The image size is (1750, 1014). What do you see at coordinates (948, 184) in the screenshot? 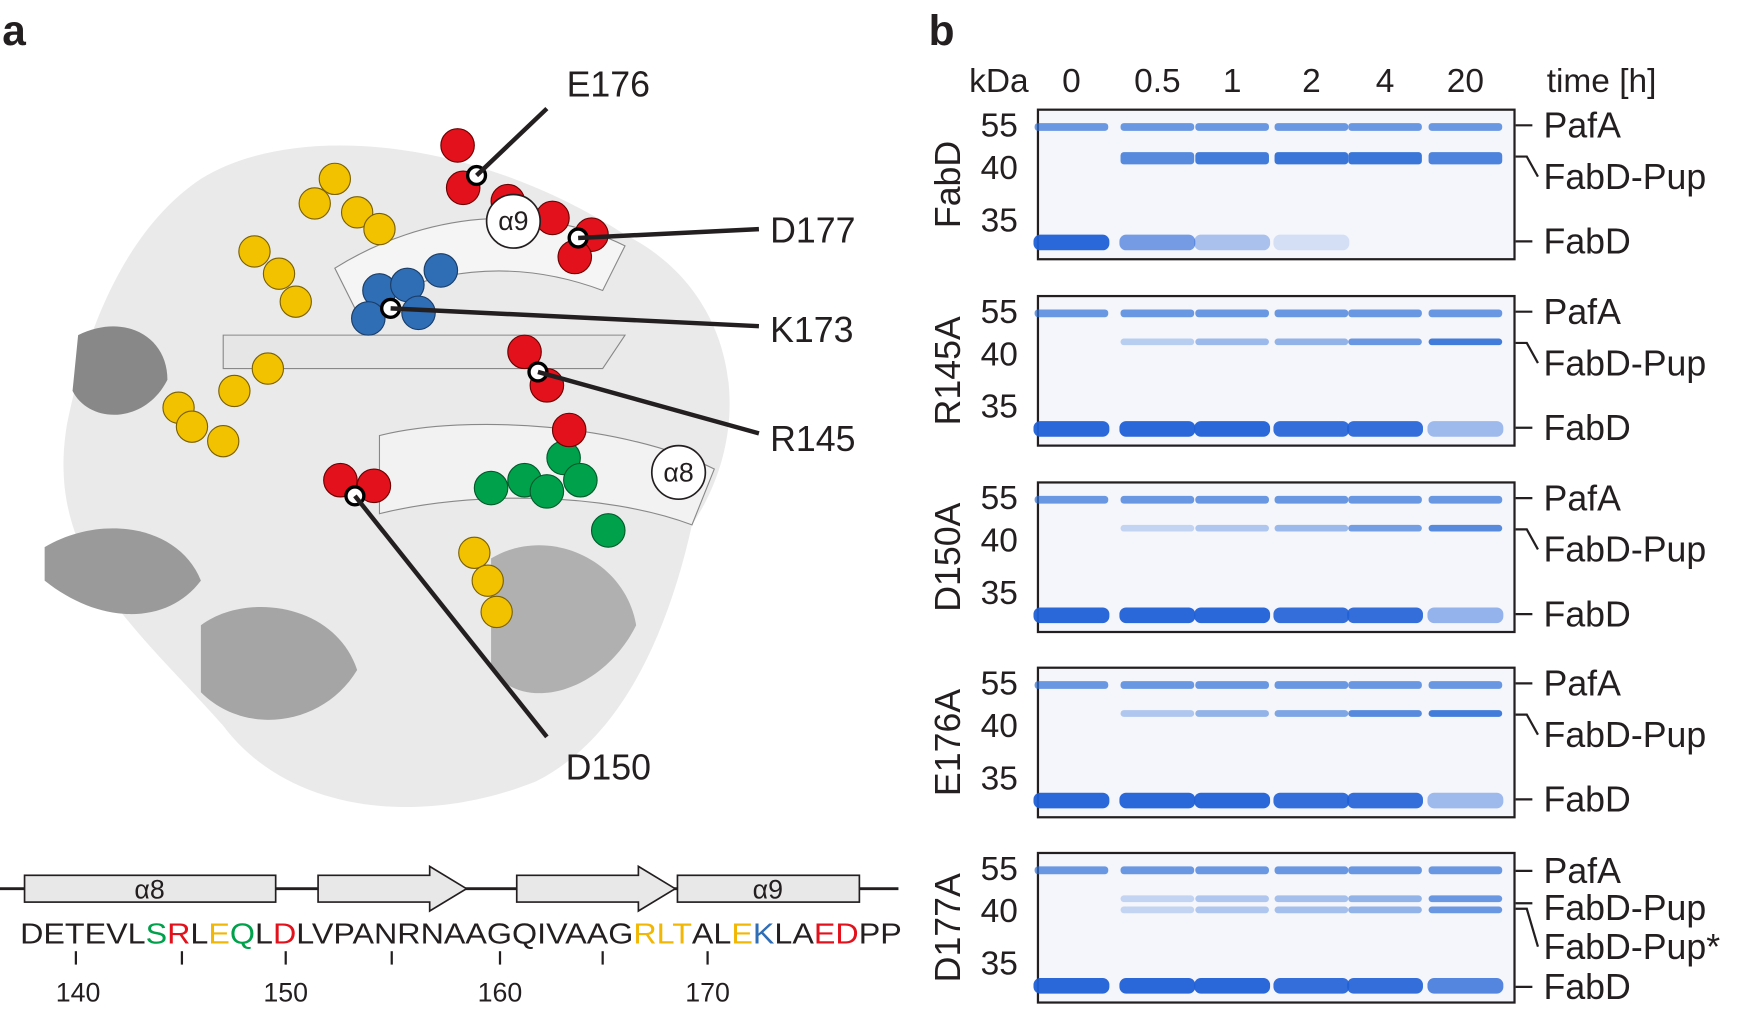
I see `gel-name: FabD` at bounding box center [948, 184].